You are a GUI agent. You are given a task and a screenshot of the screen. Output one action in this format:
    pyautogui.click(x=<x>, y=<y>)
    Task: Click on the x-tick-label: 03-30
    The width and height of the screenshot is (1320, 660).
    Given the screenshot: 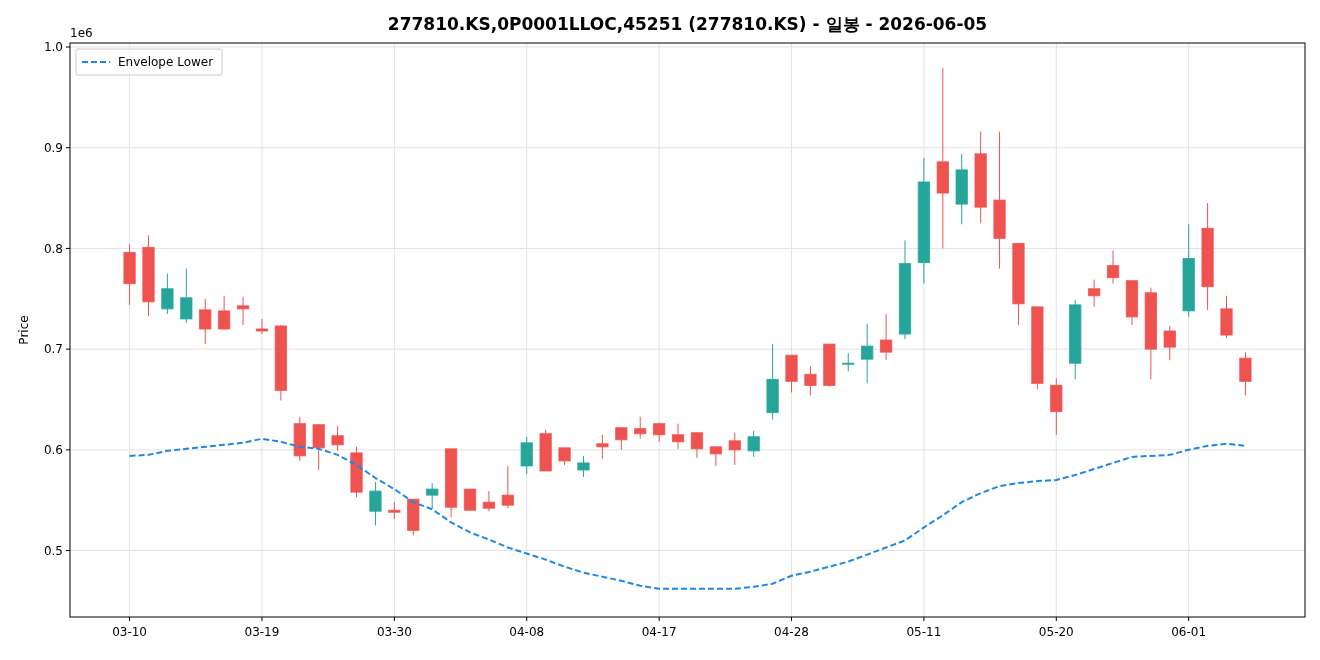 What is the action you would take?
    pyautogui.click(x=394, y=632)
    